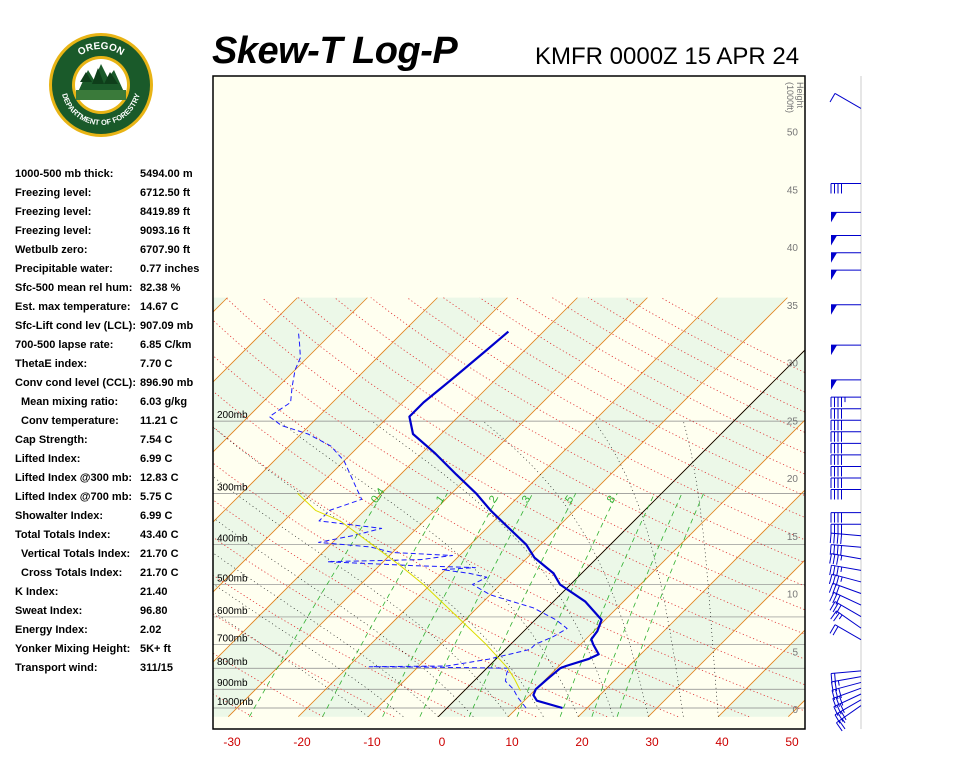 This screenshot has width=960, height=768. Describe the element at coordinates (795, 652) in the screenshot. I see `height-tick-label: 5` at that location.